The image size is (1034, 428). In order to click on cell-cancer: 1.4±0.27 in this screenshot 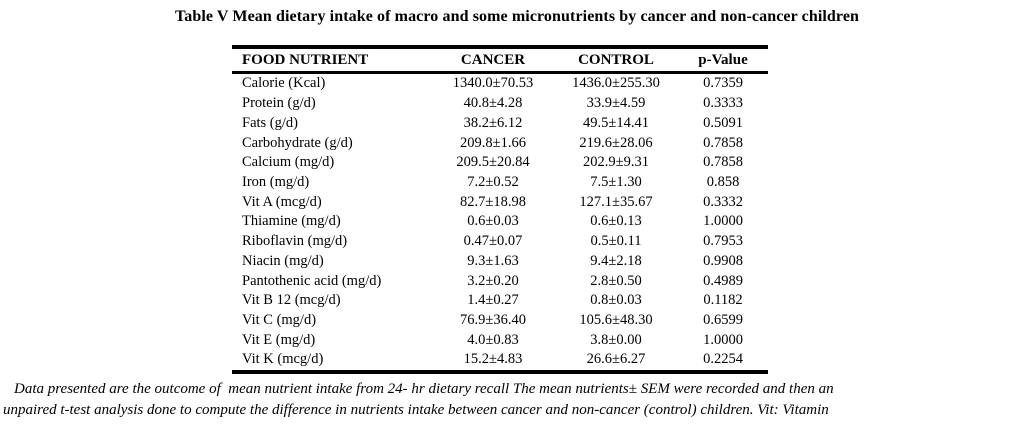, I will do `click(493, 300)`.